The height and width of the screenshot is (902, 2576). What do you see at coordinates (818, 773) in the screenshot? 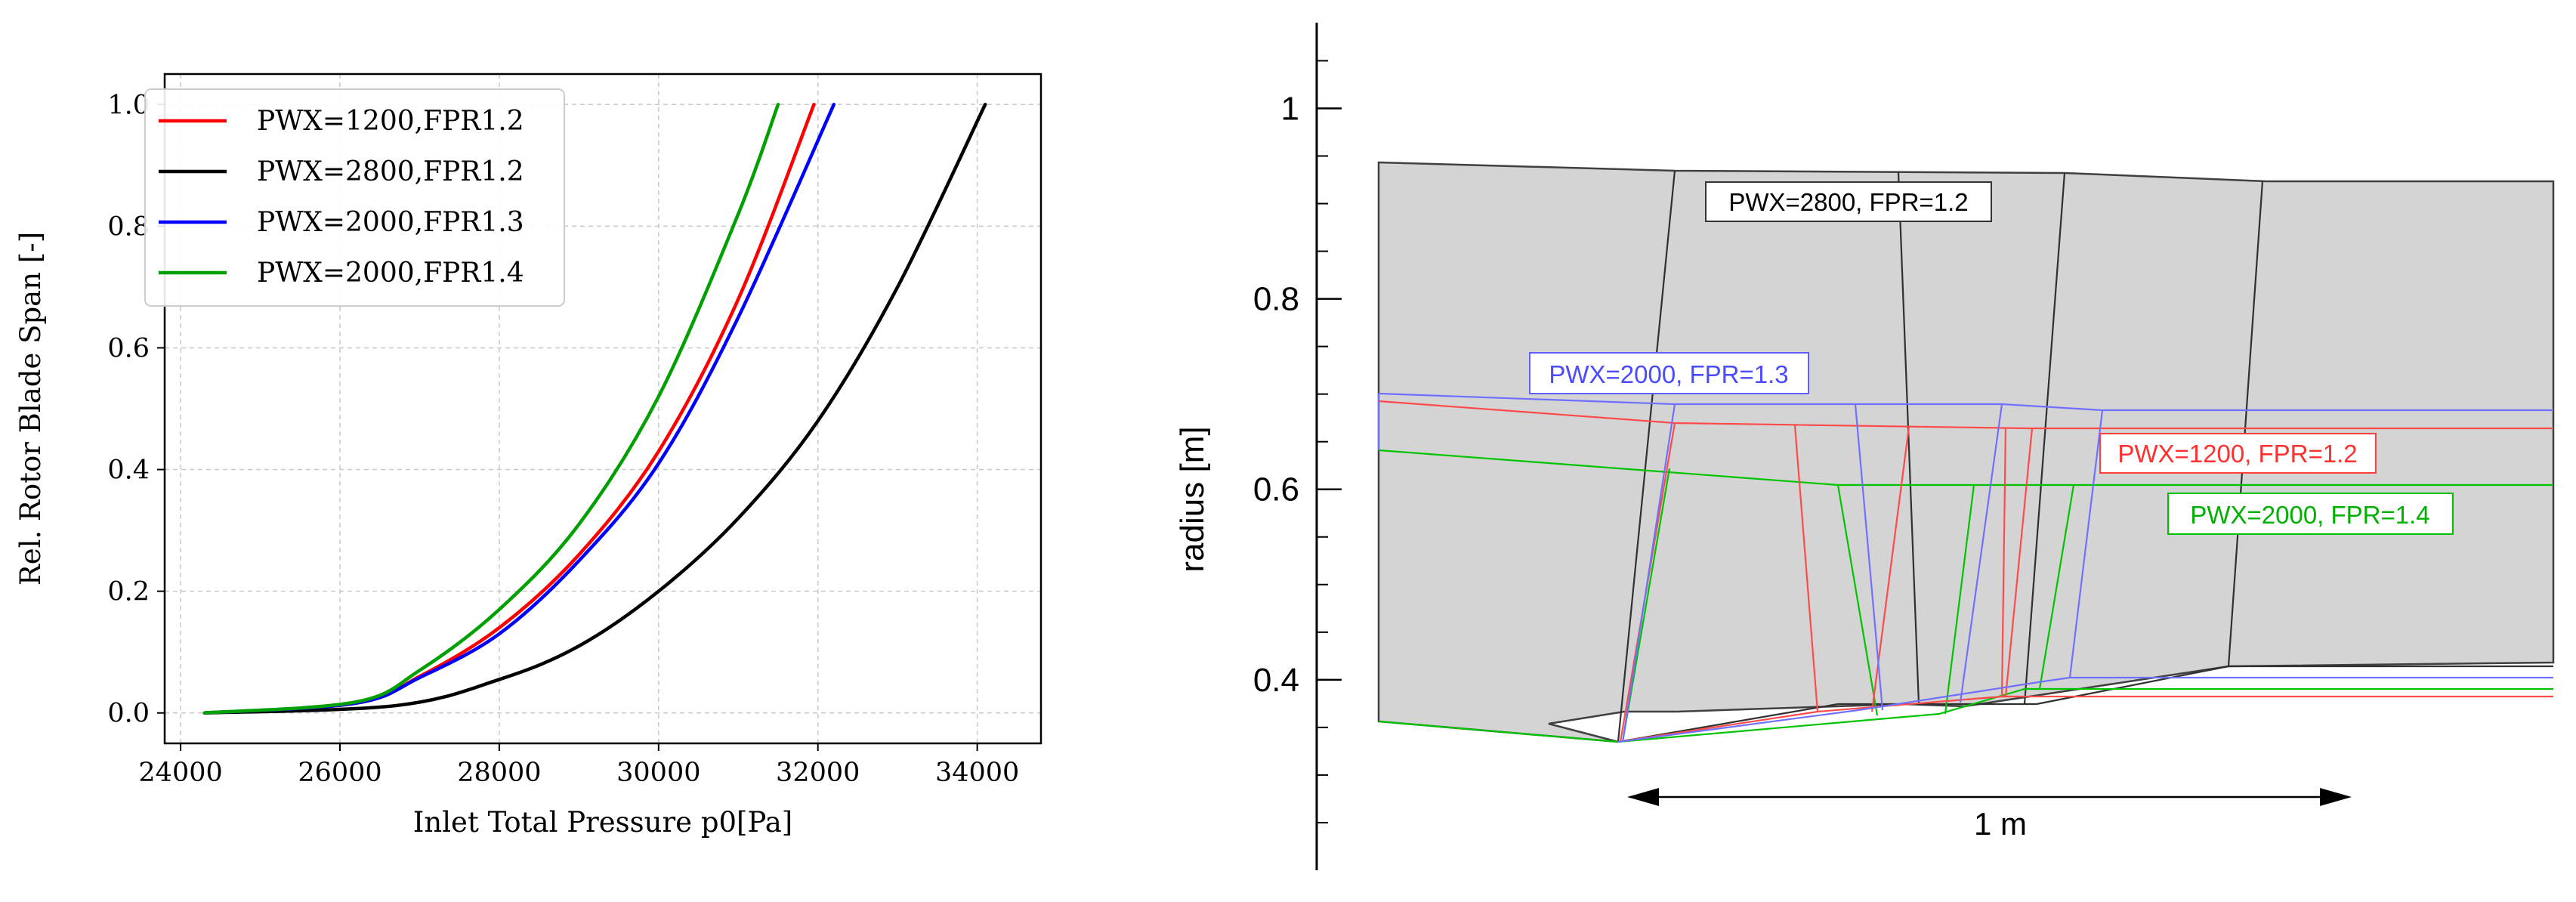
I see `x-tick-label: 32000` at bounding box center [818, 773].